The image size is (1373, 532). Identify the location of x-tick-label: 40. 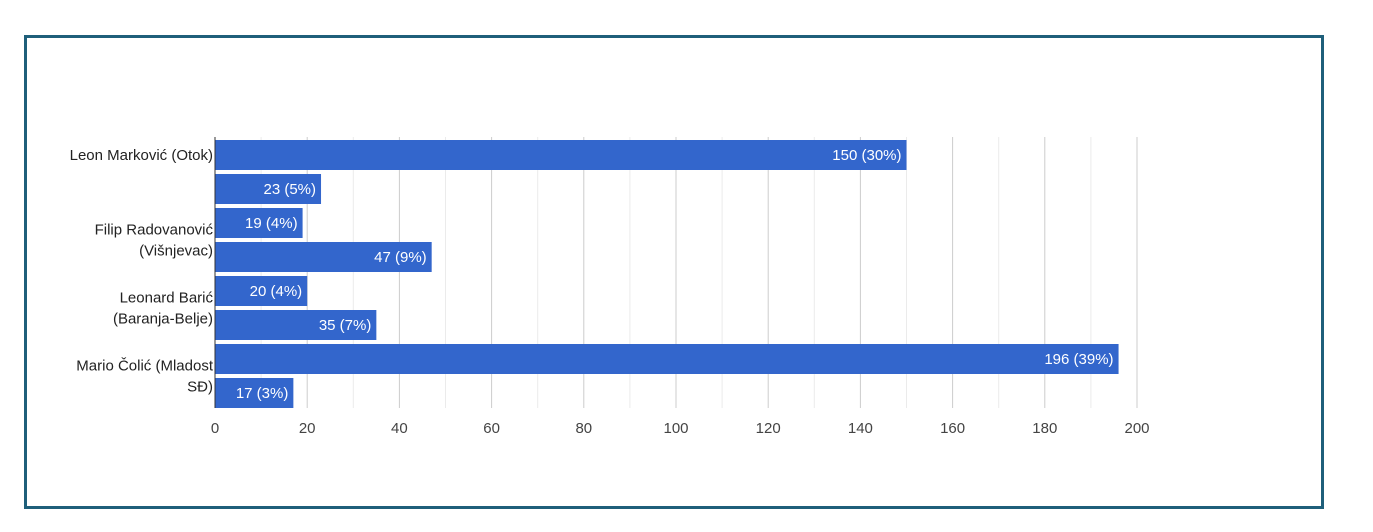
(399, 428).